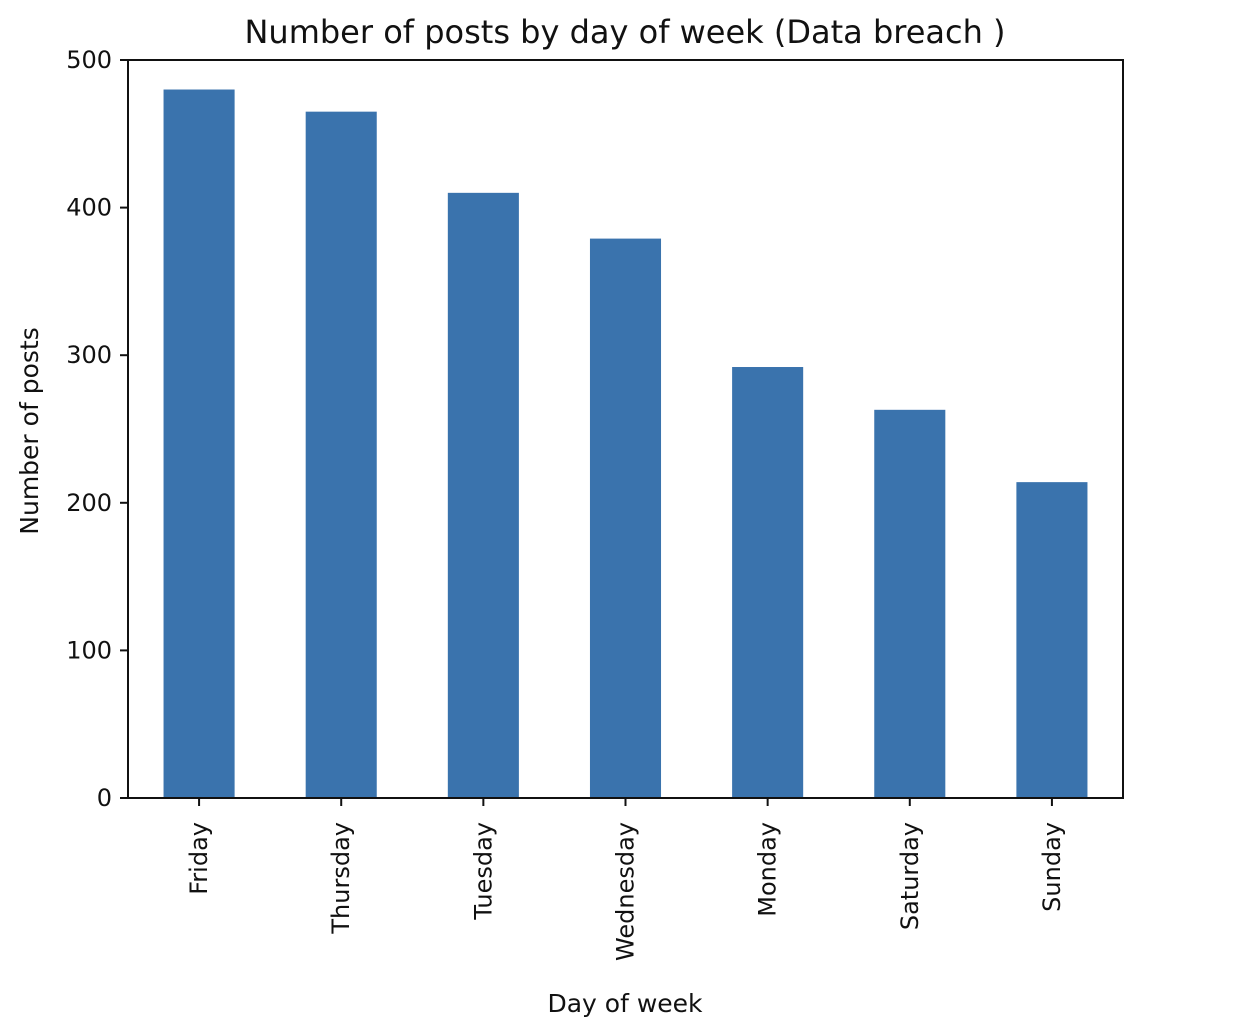 The height and width of the screenshot is (1030, 1246). What do you see at coordinates (341, 454) in the screenshot?
I see `bar-thursday` at bounding box center [341, 454].